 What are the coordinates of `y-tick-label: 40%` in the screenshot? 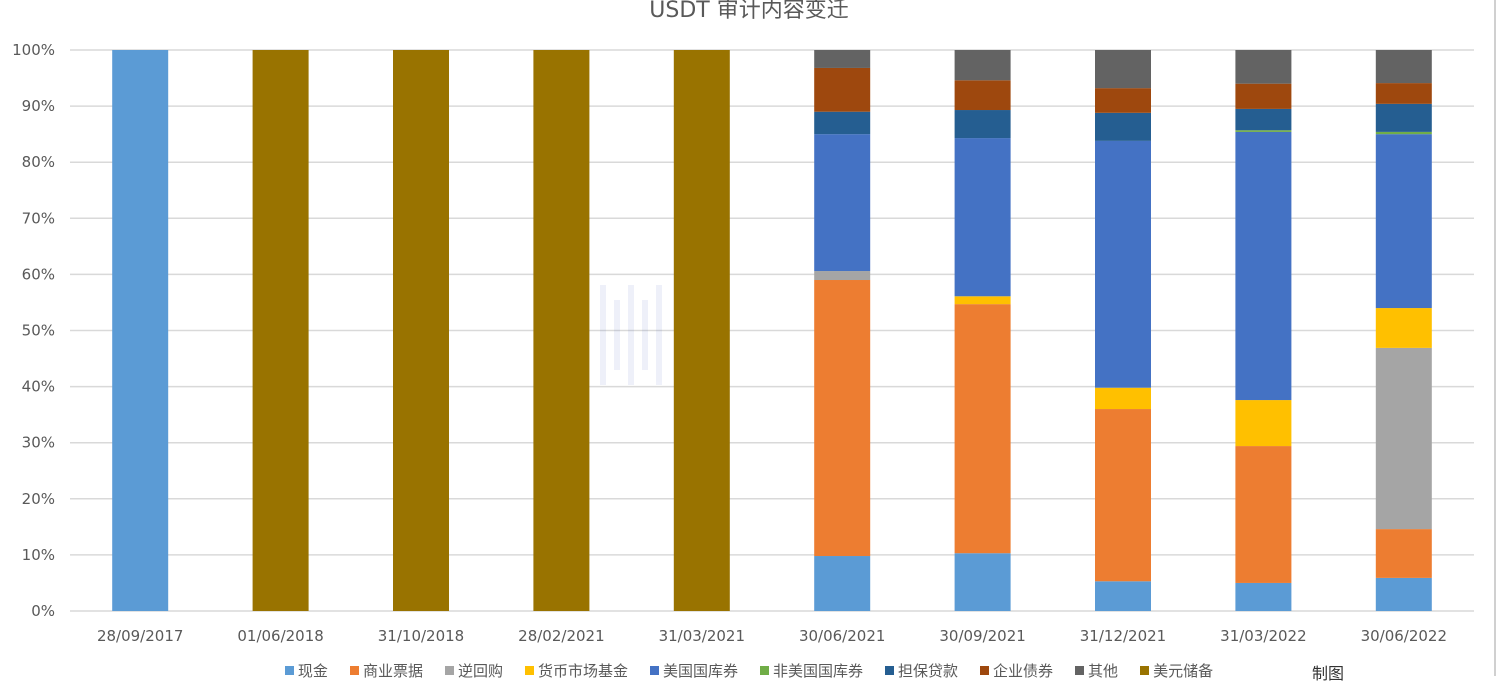 It's located at (38, 387).